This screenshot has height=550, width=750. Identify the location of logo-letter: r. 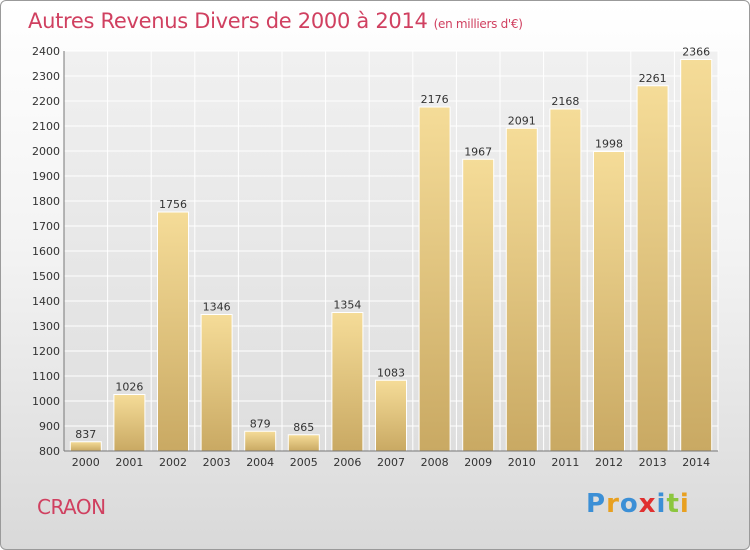
(613, 504).